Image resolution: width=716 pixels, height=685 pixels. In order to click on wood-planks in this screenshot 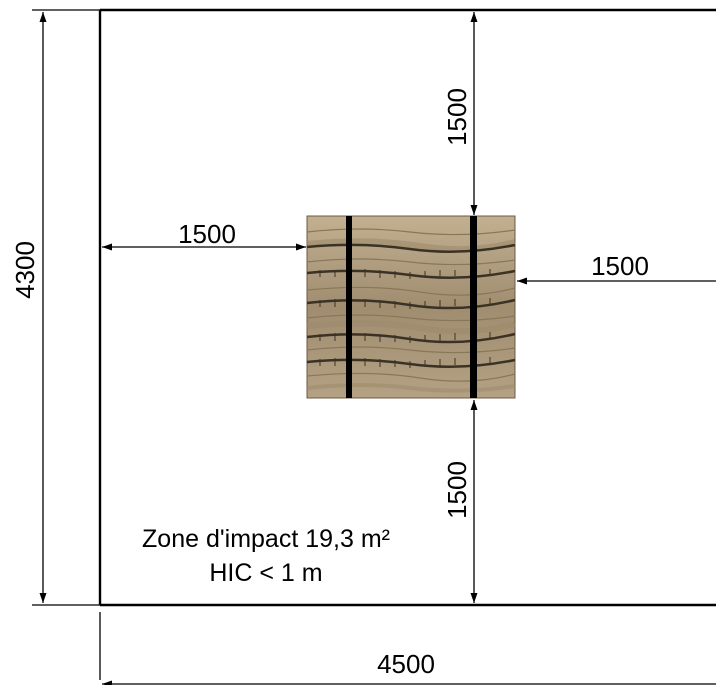, I will do `click(411, 310)`.